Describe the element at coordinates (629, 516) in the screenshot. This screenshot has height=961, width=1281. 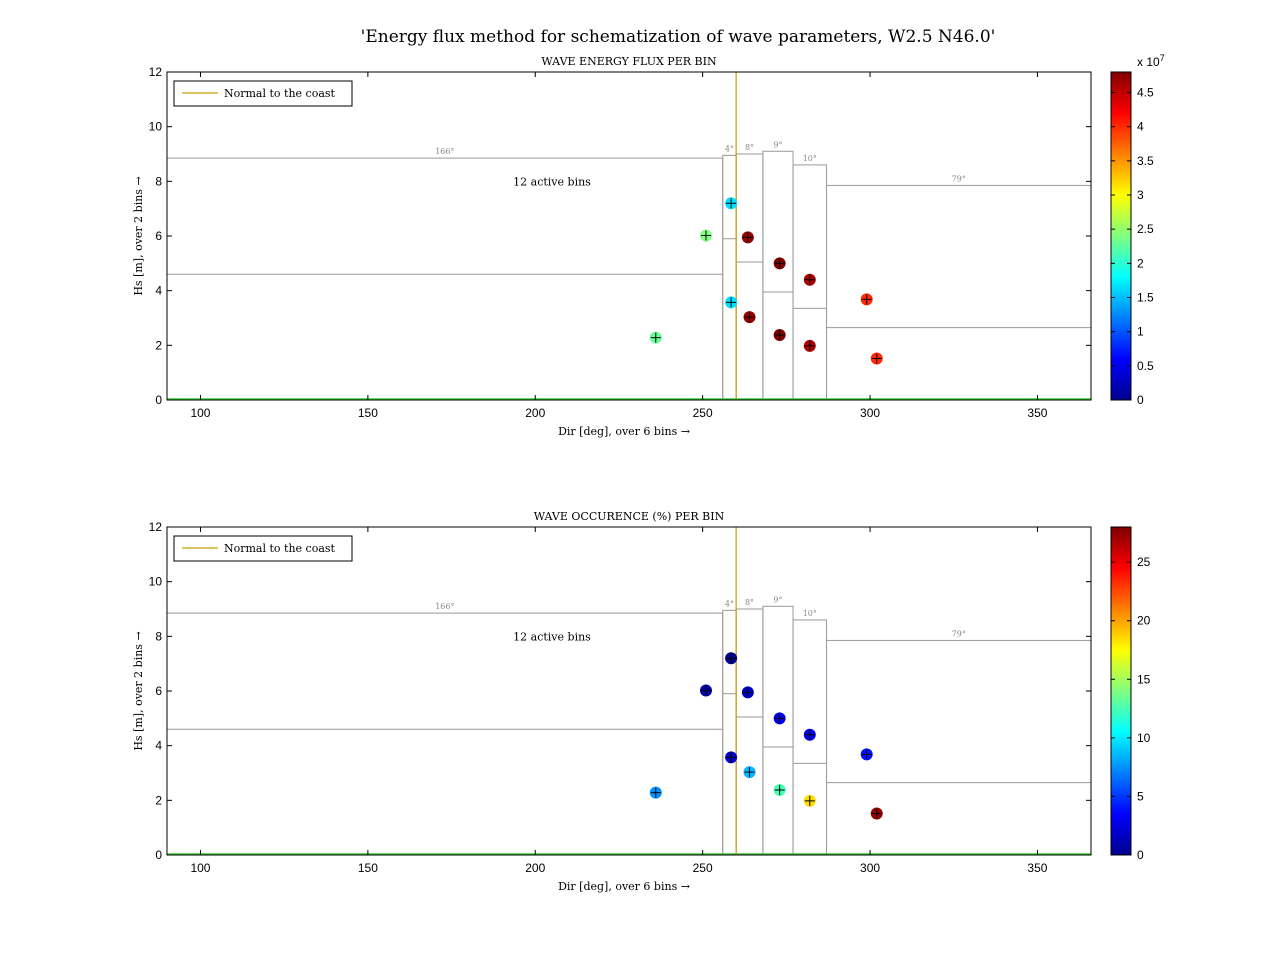
I see `panel-title: WAVE OCCURENCE (%) PER BIN` at that location.